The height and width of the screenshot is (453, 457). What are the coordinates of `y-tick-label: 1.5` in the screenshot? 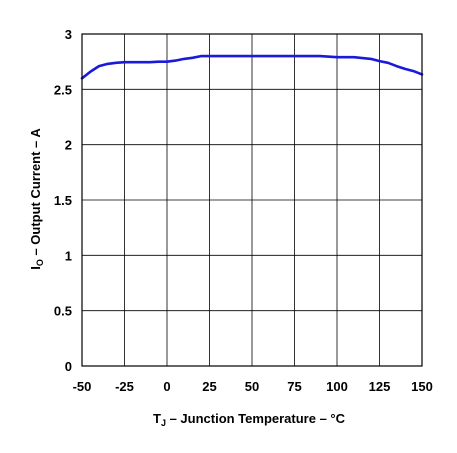 It's located at (63, 200).